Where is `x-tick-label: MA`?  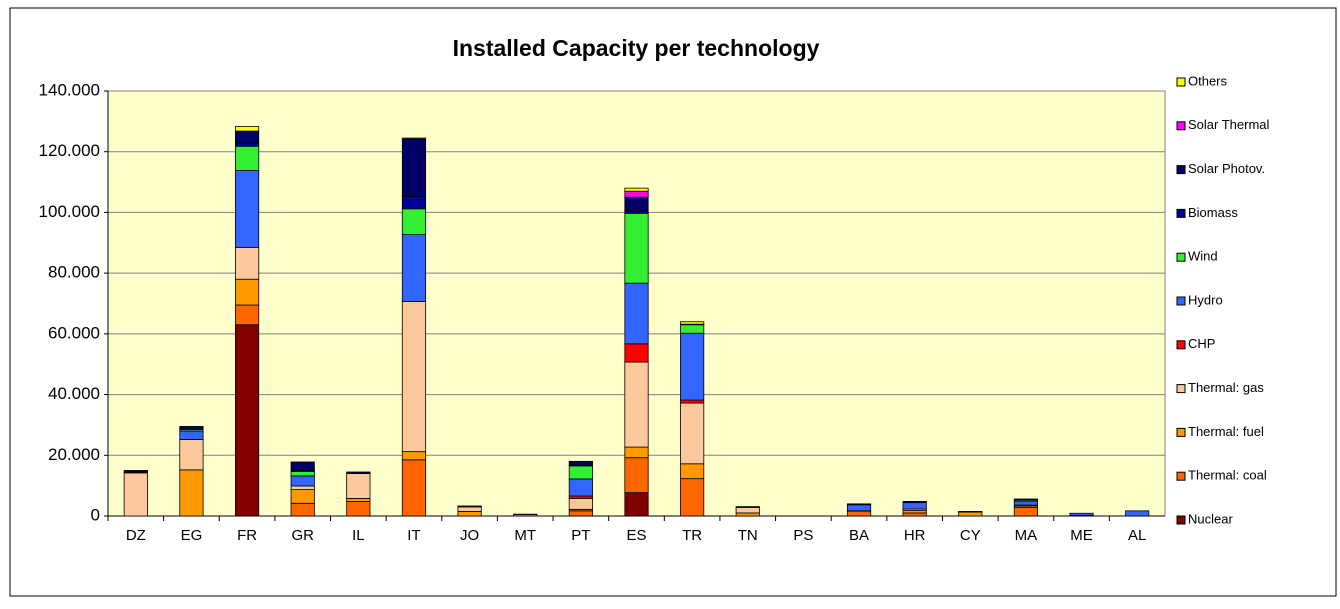 x-tick-label: MA is located at coordinates (1026, 535).